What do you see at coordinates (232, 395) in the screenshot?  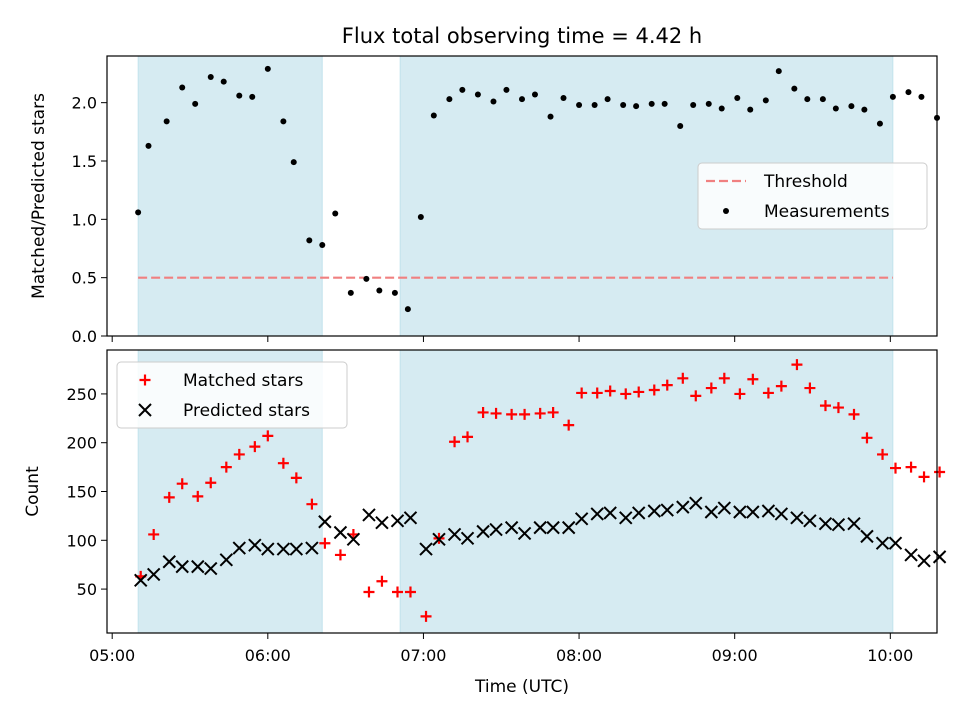 I see `legend-box` at bounding box center [232, 395].